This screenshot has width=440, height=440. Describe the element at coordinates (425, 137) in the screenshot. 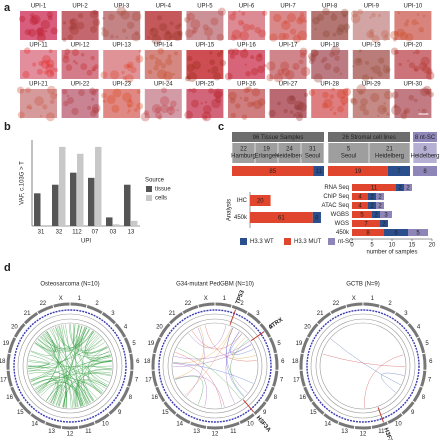

I see `cohort-header` at that location.